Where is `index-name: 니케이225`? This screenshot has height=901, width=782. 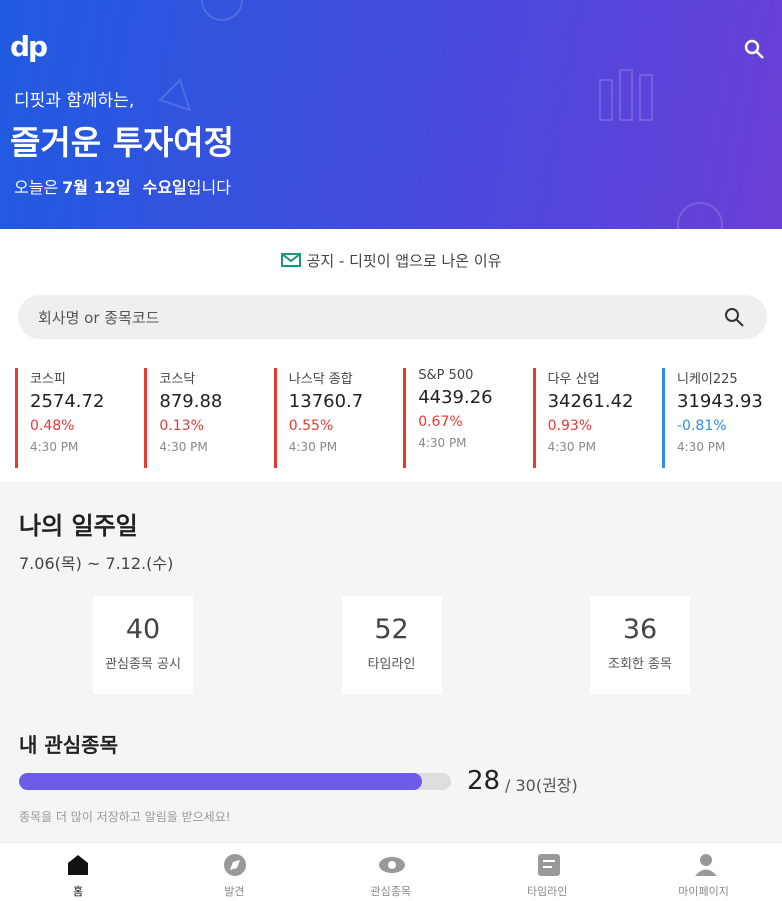 index-name: 니케이225 is located at coordinates (707, 379).